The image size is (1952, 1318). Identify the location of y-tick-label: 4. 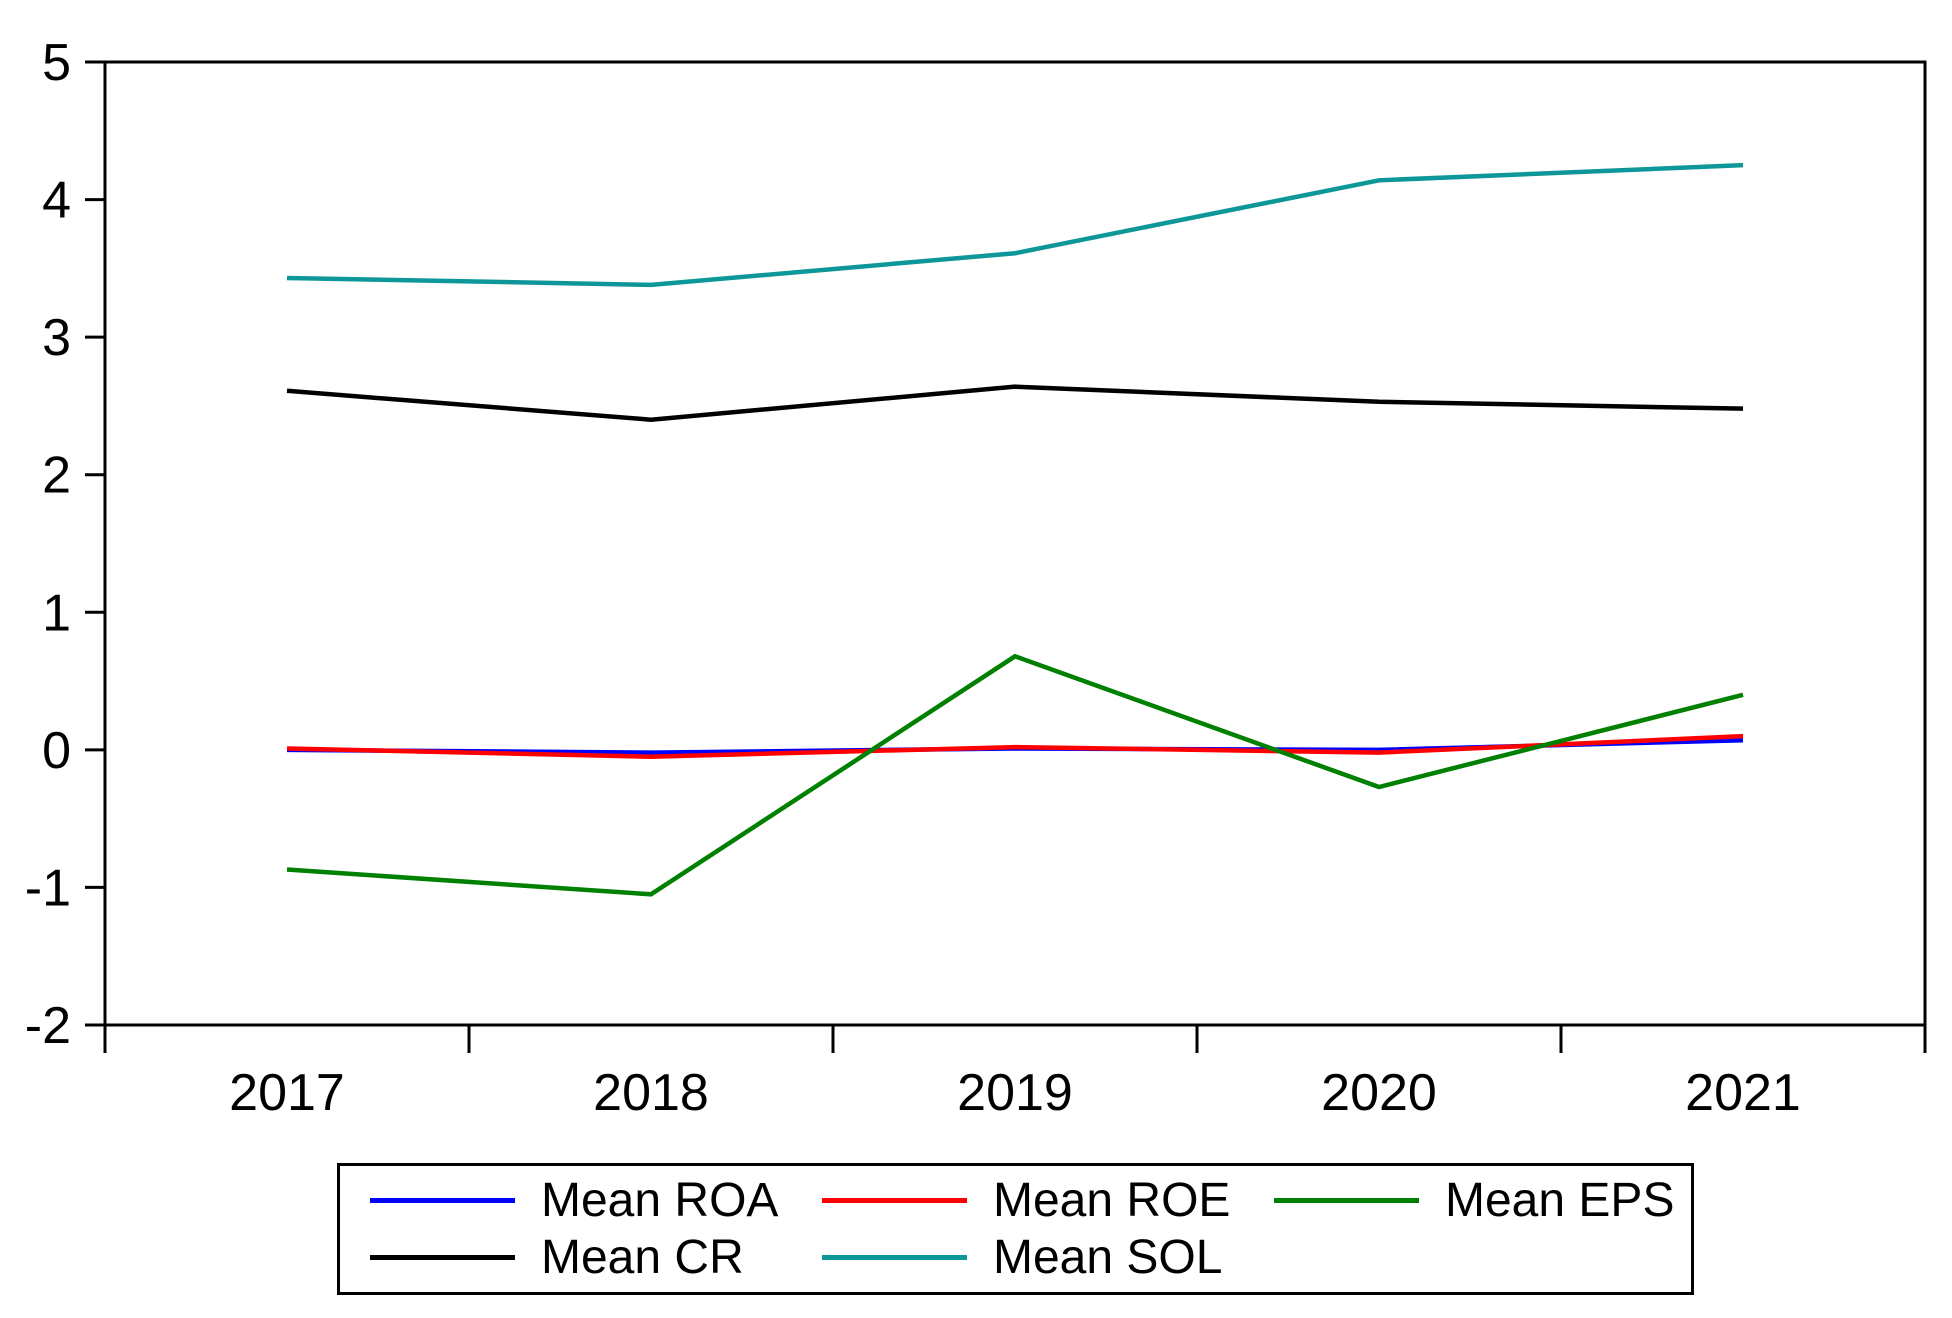
(56, 201).